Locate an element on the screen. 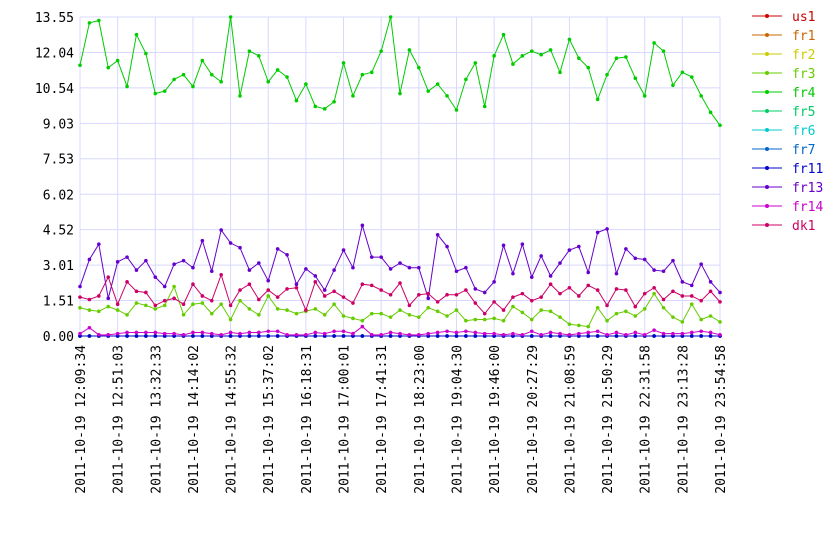 The image size is (840, 560). x-tick-label: 2011-10-19 17:00:01 is located at coordinates (345, 419).